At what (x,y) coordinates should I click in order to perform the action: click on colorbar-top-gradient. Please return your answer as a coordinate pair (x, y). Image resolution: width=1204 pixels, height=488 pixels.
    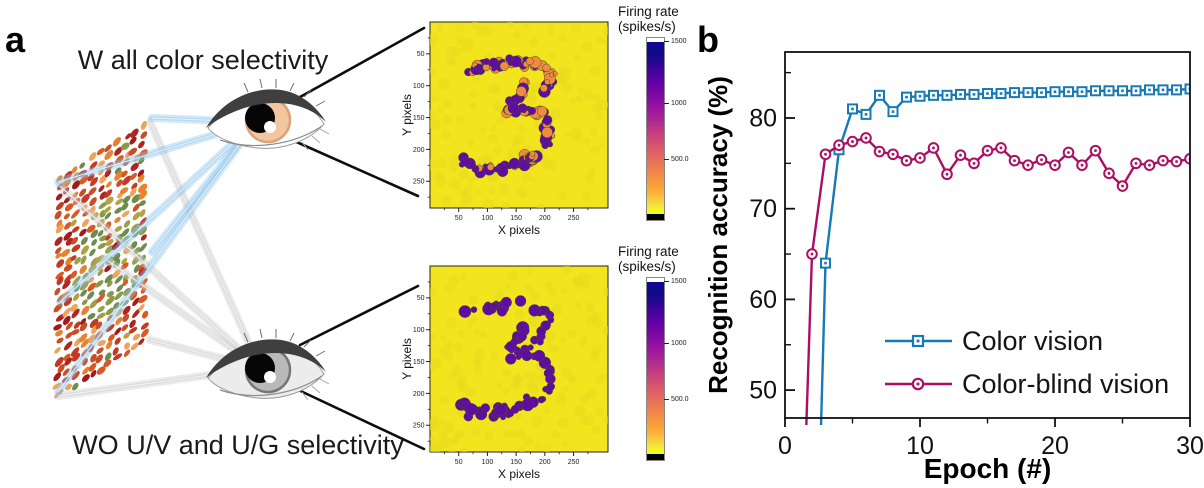
    Looking at the image, I should click on (655, 129).